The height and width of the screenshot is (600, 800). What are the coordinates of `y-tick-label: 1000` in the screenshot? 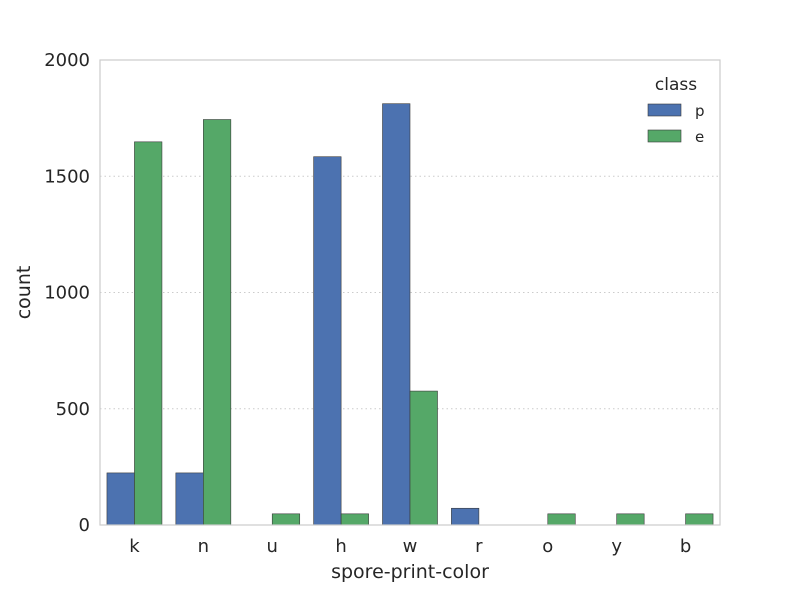 It's located at (67, 293).